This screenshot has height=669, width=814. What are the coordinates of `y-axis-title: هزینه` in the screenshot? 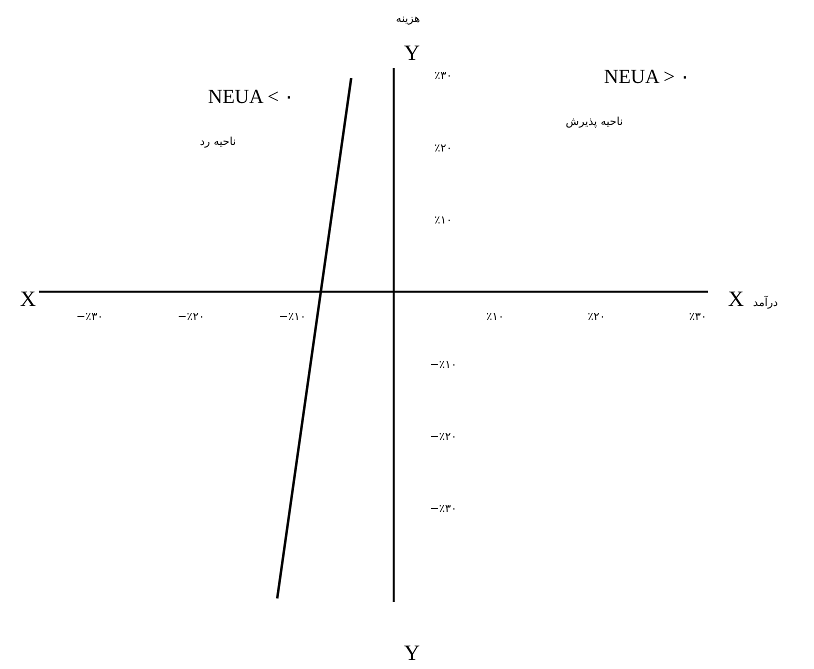 It's located at (408, 18).